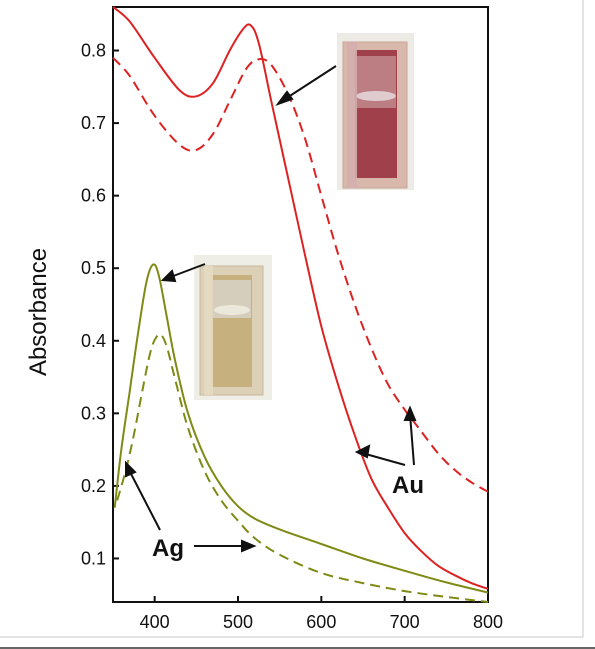 This screenshot has height=649, width=595. Describe the element at coordinates (93, 486) in the screenshot. I see `y-tick-label: 0.2` at that location.